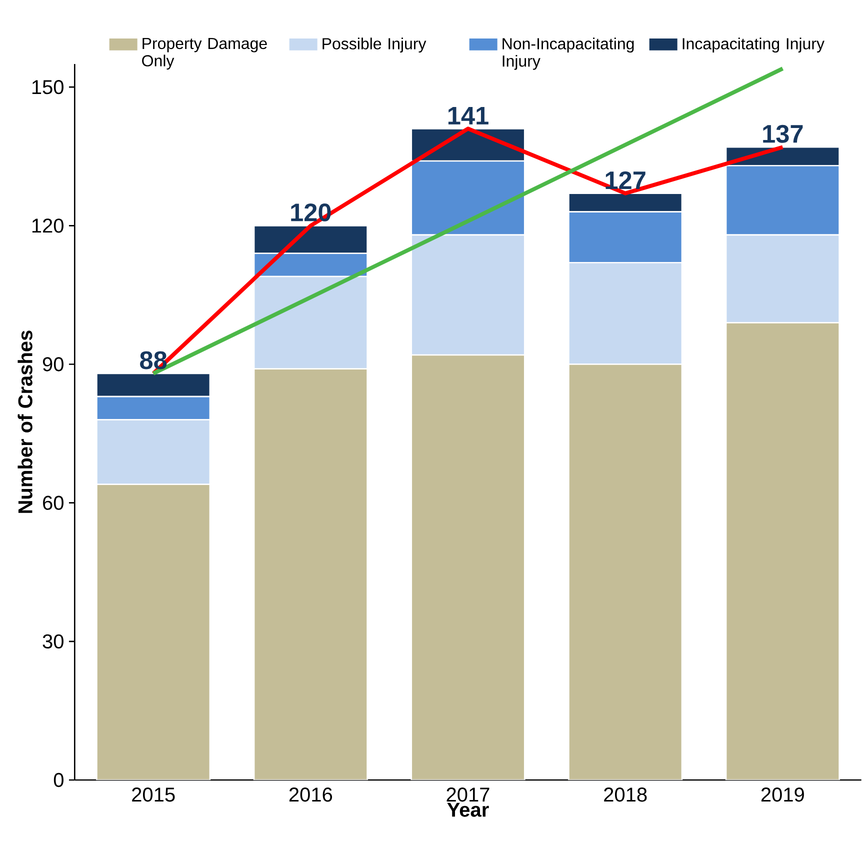 Image resolution: width=866 pixels, height=845 pixels. What do you see at coordinates (468, 809) in the screenshot?
I see `x-axis-title: Year` at bounding box center [468, 809].